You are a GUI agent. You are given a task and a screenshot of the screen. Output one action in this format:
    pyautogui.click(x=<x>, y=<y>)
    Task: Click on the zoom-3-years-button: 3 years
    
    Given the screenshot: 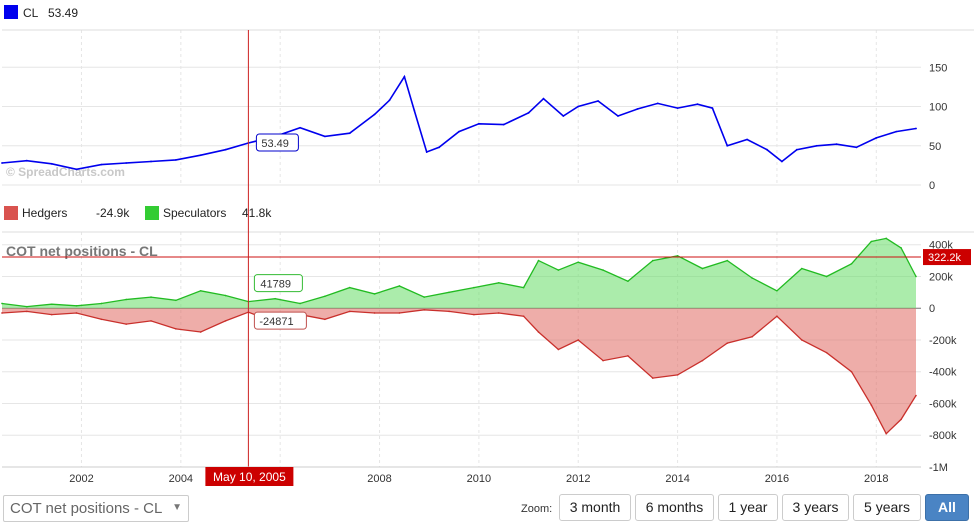 What is the action you would take?
    pyautogui.click(x=815, y=507)
    